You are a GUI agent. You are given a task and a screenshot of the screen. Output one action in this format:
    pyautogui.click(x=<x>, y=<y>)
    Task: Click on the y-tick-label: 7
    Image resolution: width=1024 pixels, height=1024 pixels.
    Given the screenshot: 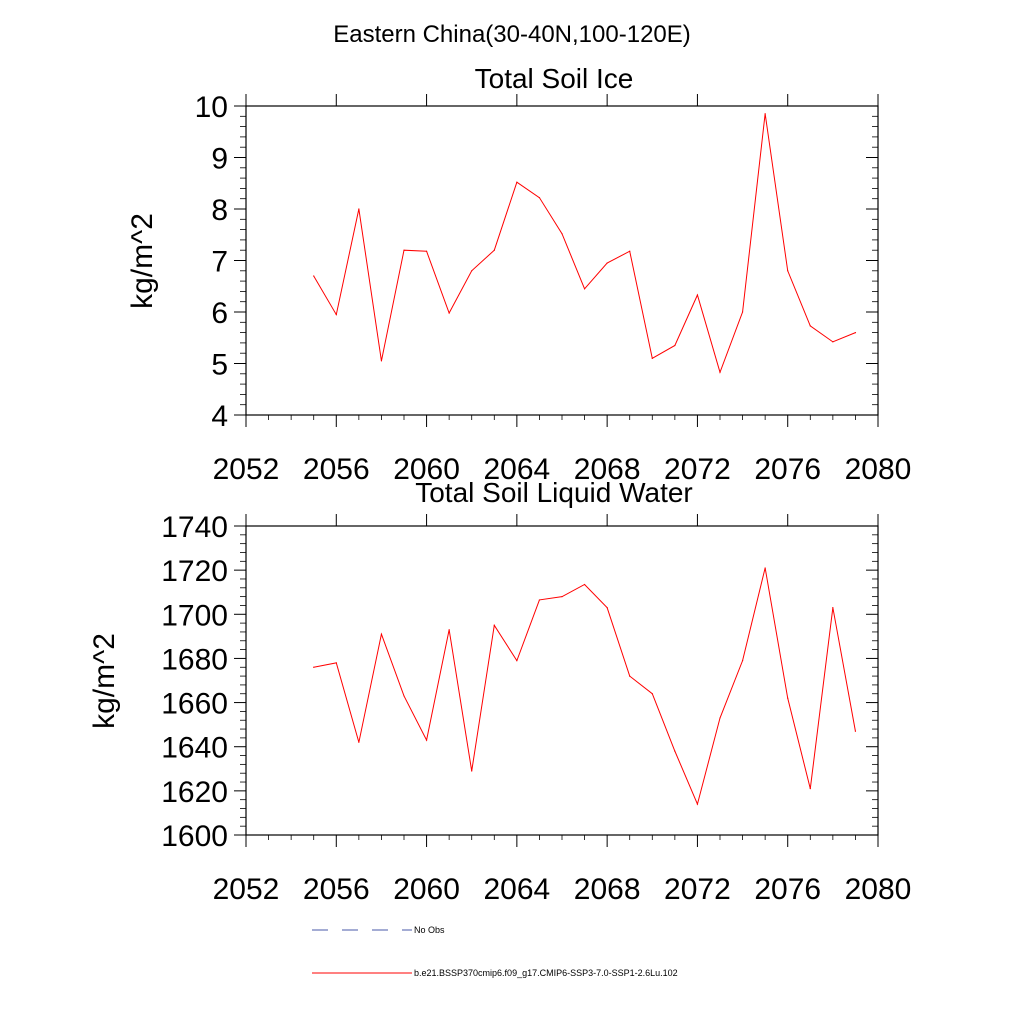 What is the action you would take?
    pyautogui.click(x=219, y=262)
    